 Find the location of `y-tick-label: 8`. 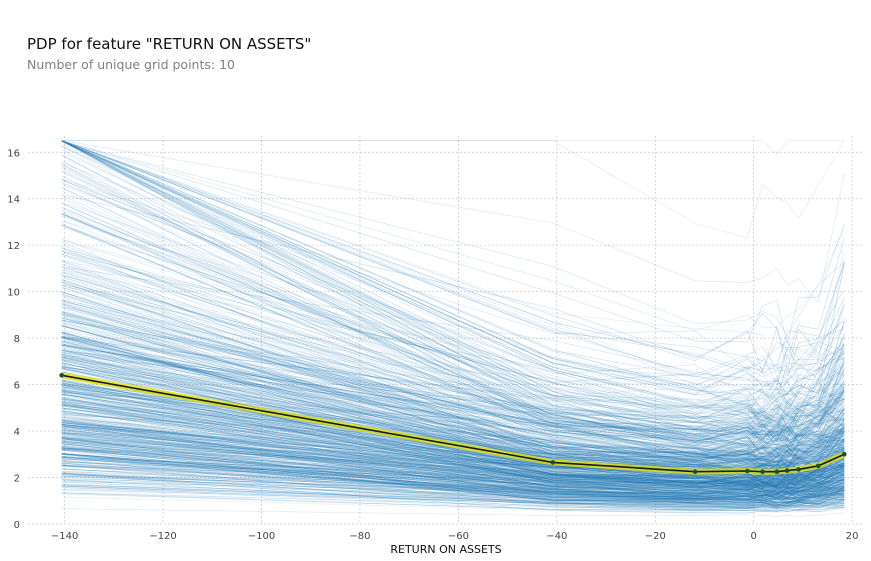

y-tick-label: 8 is located at coordinates (17, 339).